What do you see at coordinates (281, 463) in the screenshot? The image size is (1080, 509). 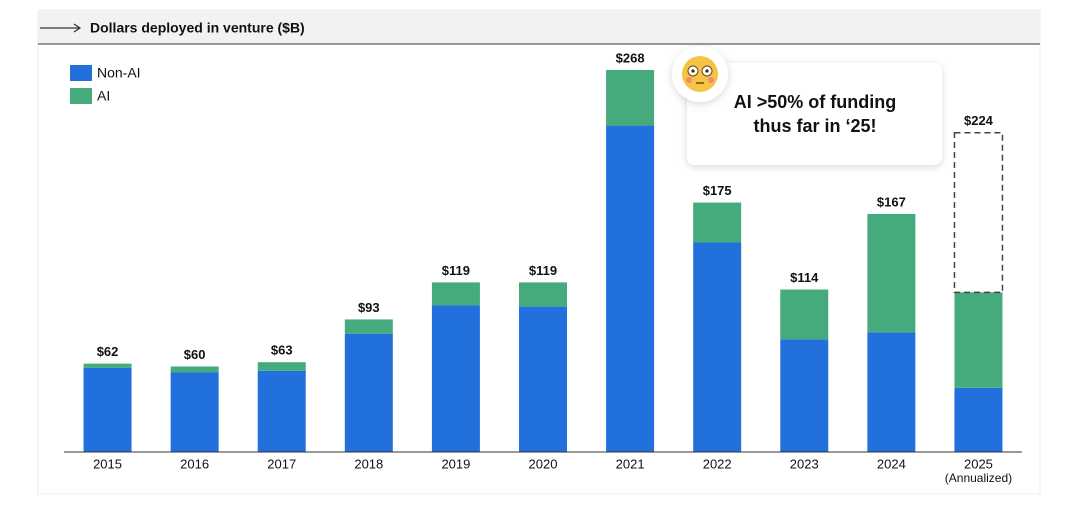 I see `x-tick-label: 2017` at bounding box center [281, 463].